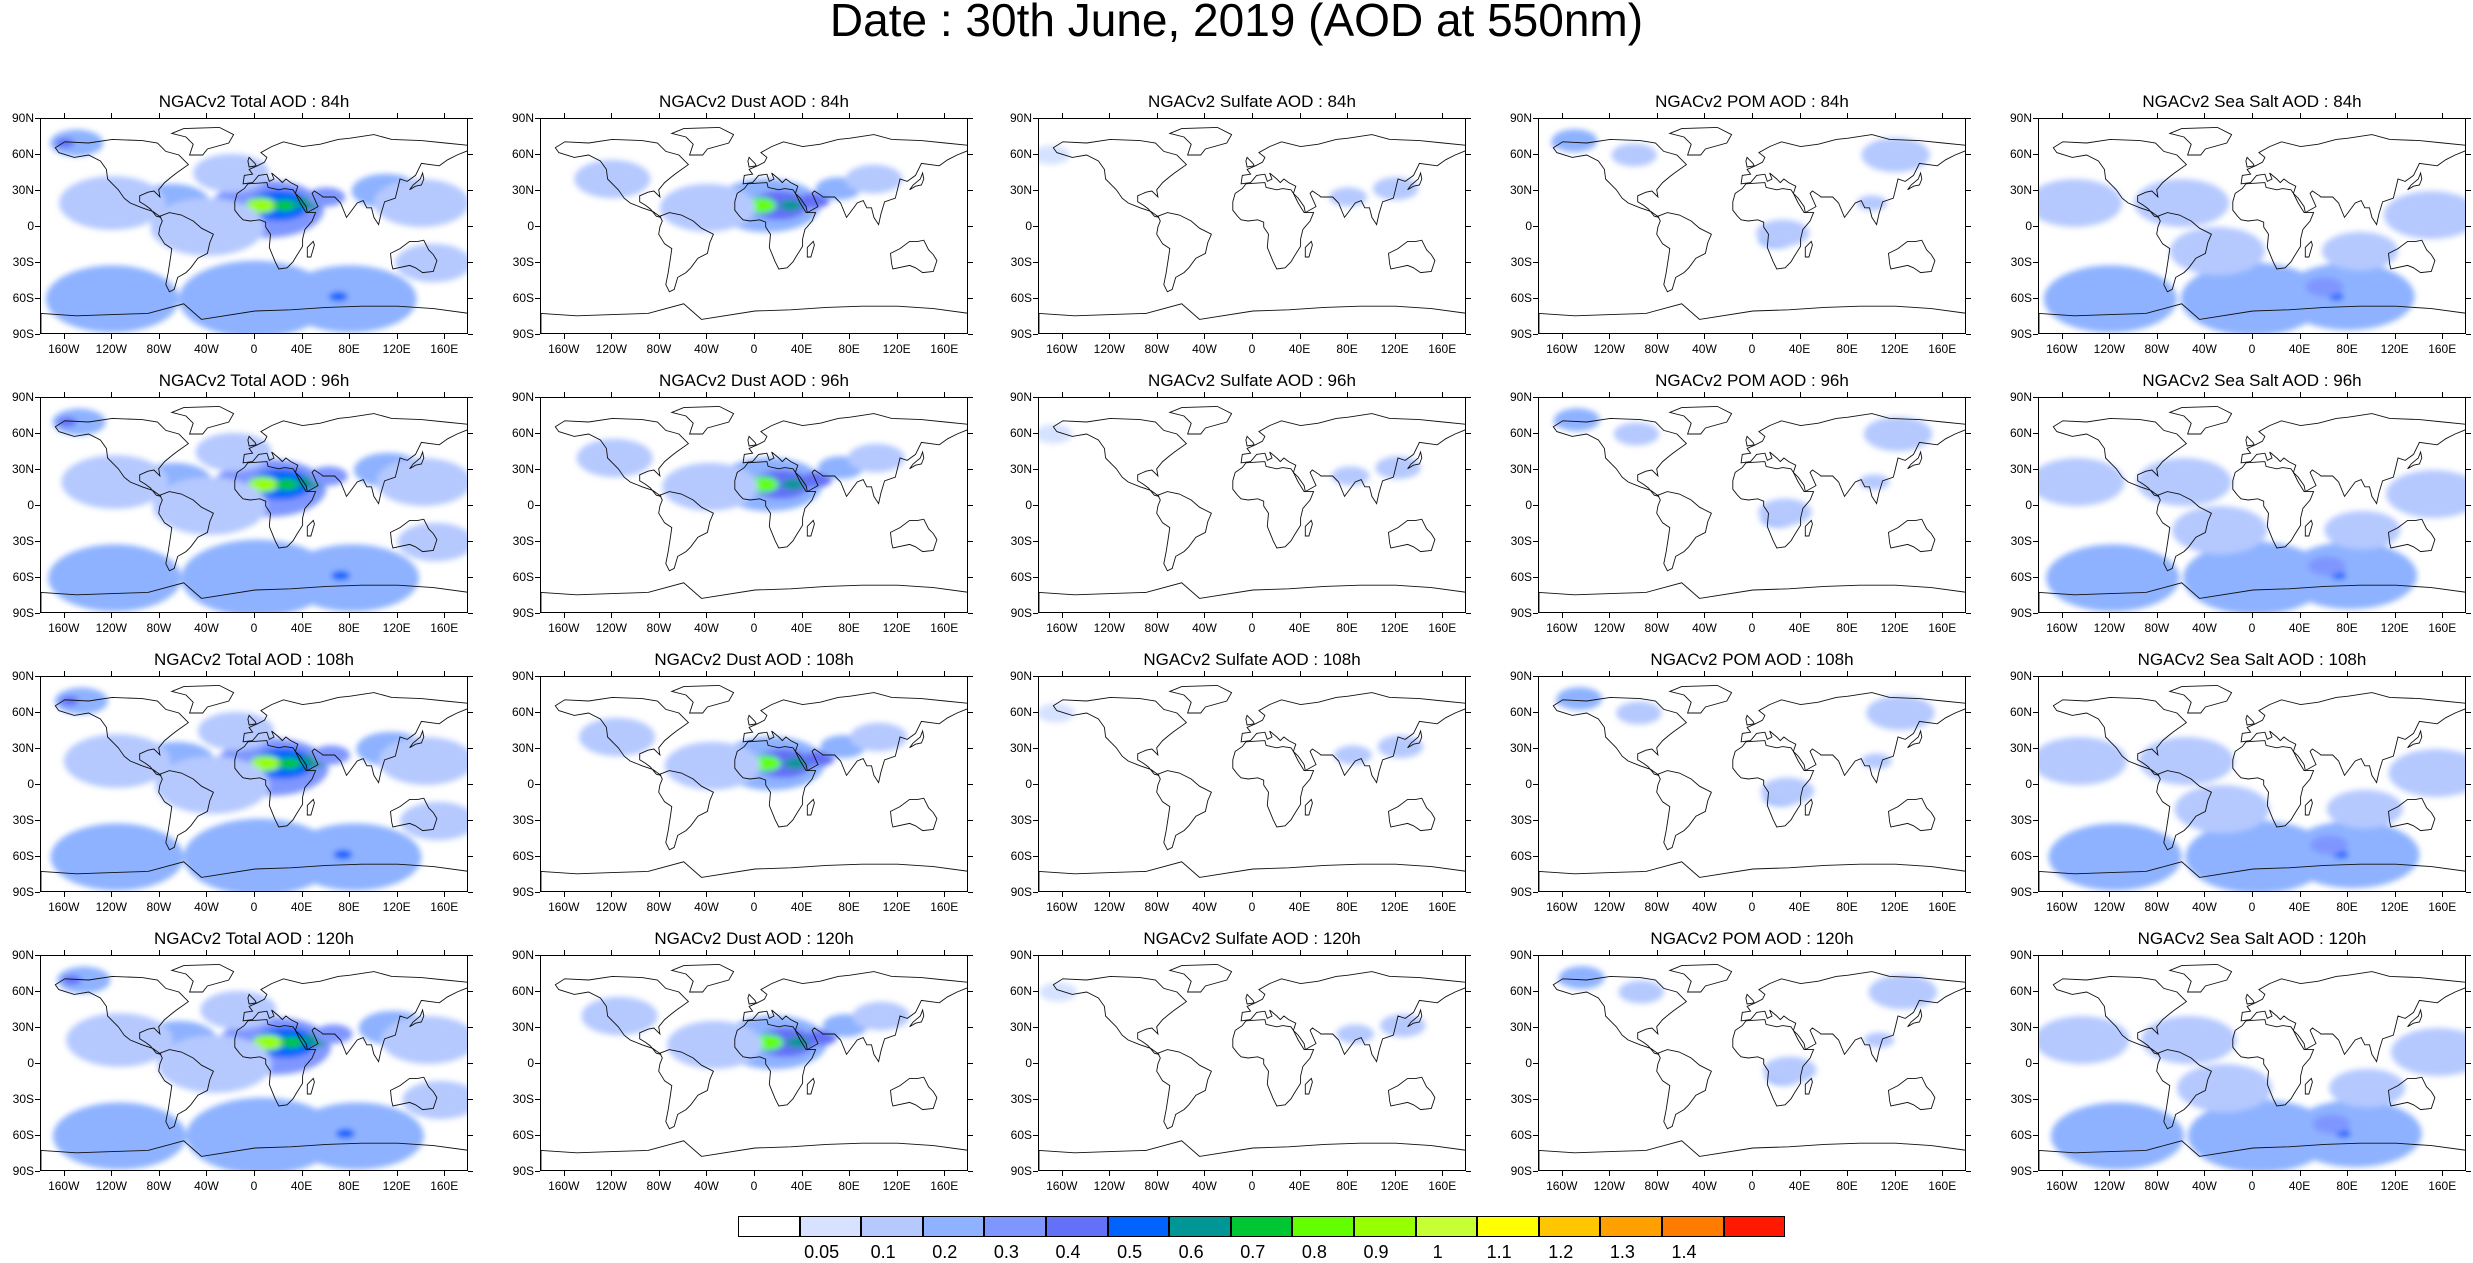 The image size is (2473, 1263). I want to click on colorbar-swatch, so click(1200, 1226).